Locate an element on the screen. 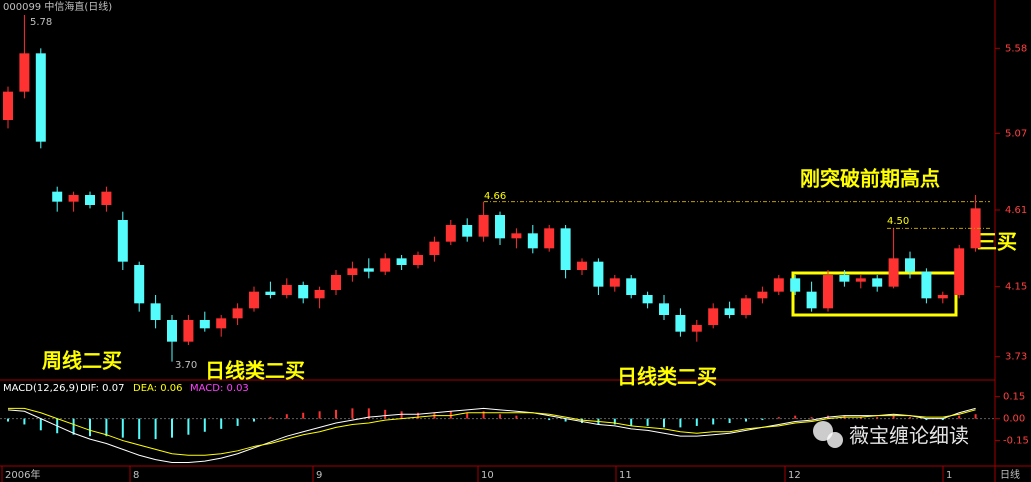 The width and height of the screenshot is (1031, 482). annotation: 三买 is located at coordinates (997, 242).